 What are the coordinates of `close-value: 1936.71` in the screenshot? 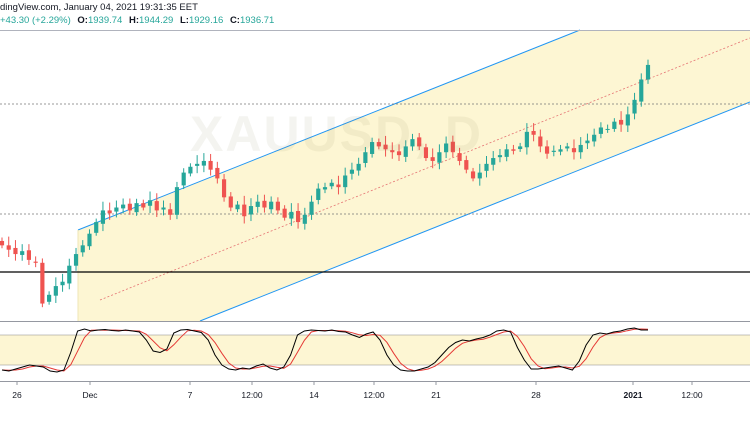 It's located at (257, 20).